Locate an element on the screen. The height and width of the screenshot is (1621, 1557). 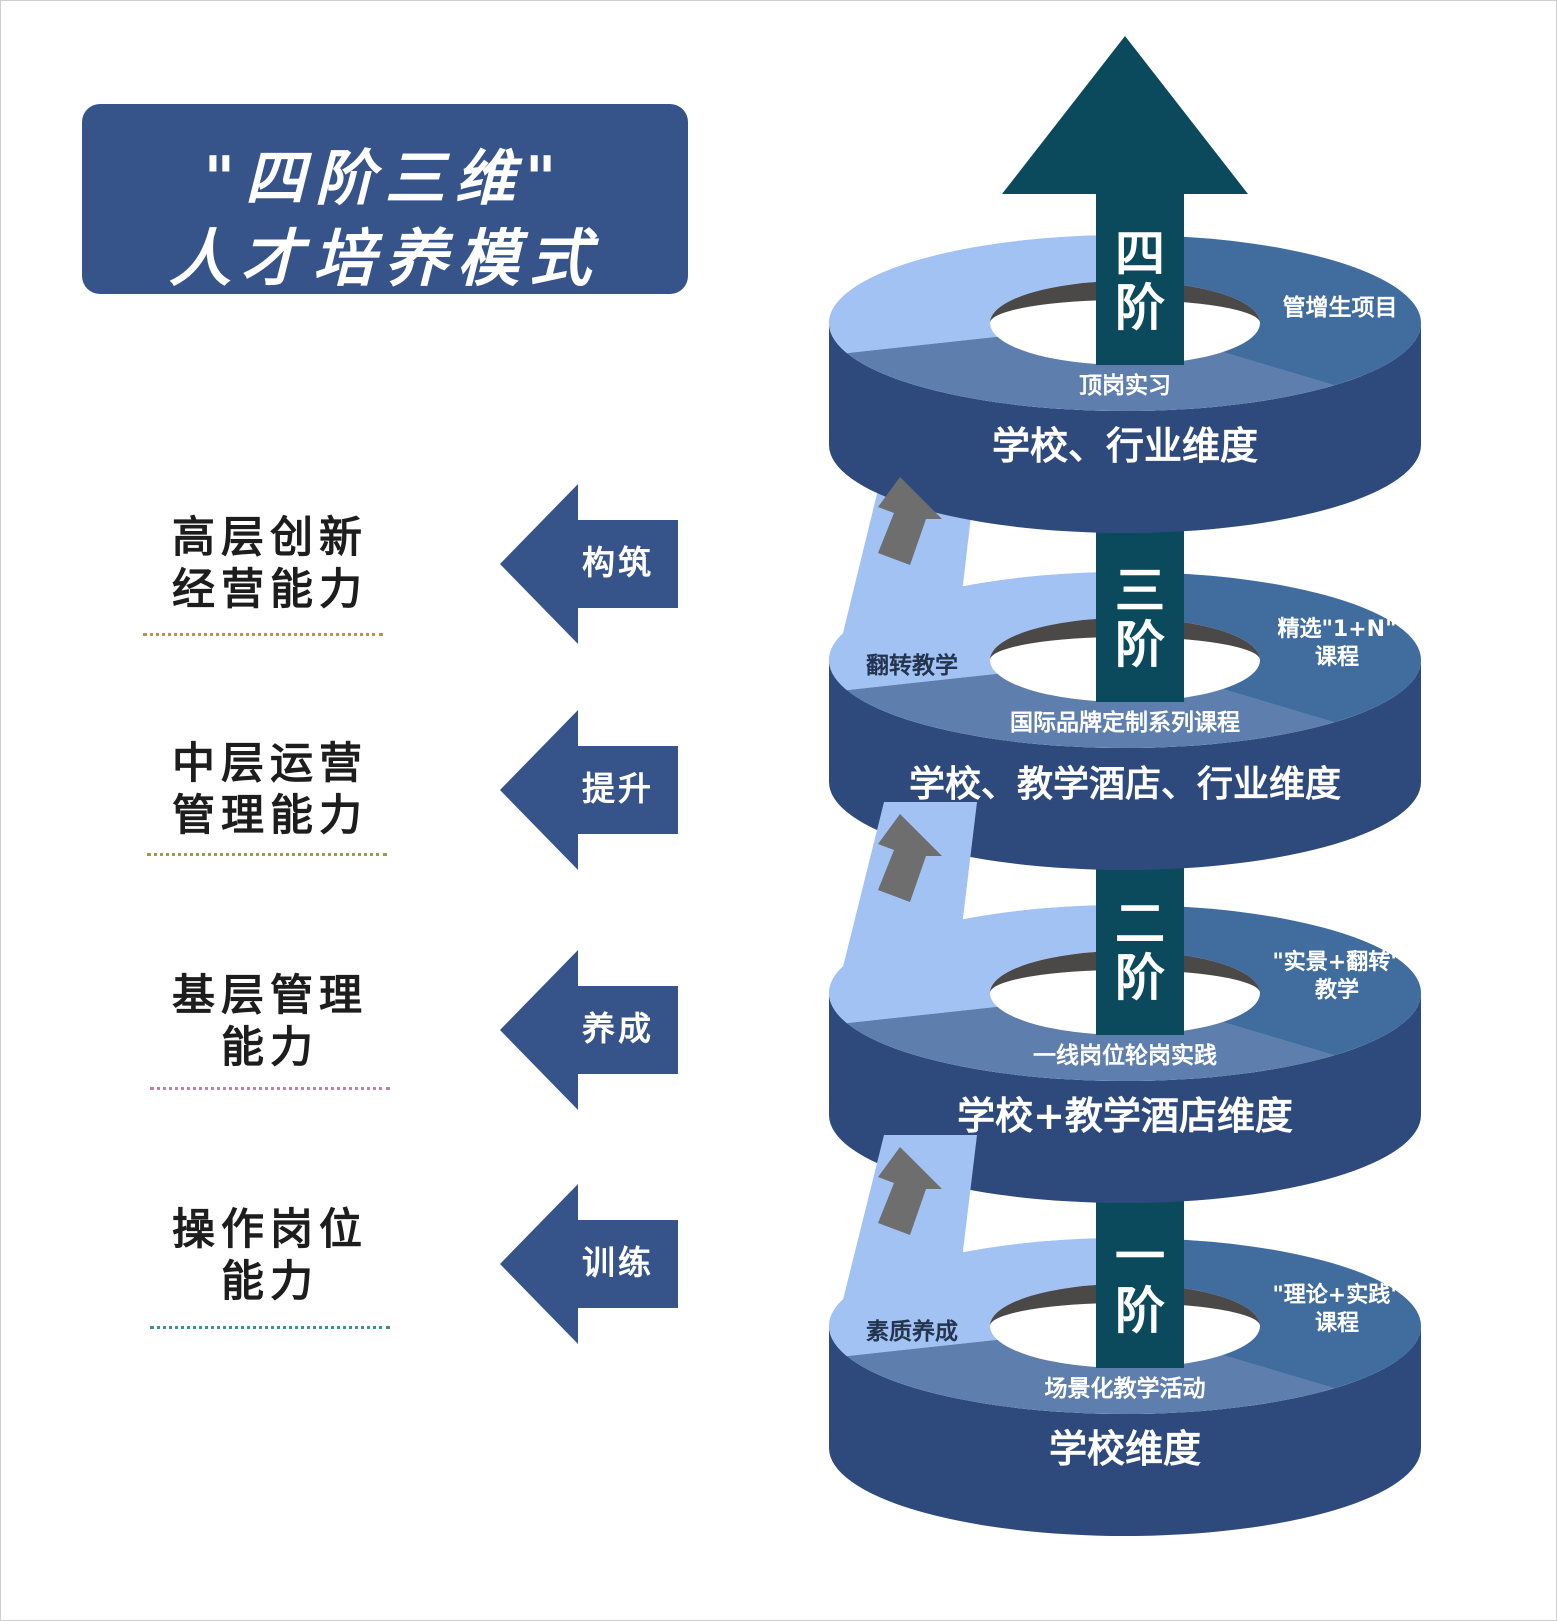
action-arrow-cultivate: 养成 is located at coordinates (590, 1030).